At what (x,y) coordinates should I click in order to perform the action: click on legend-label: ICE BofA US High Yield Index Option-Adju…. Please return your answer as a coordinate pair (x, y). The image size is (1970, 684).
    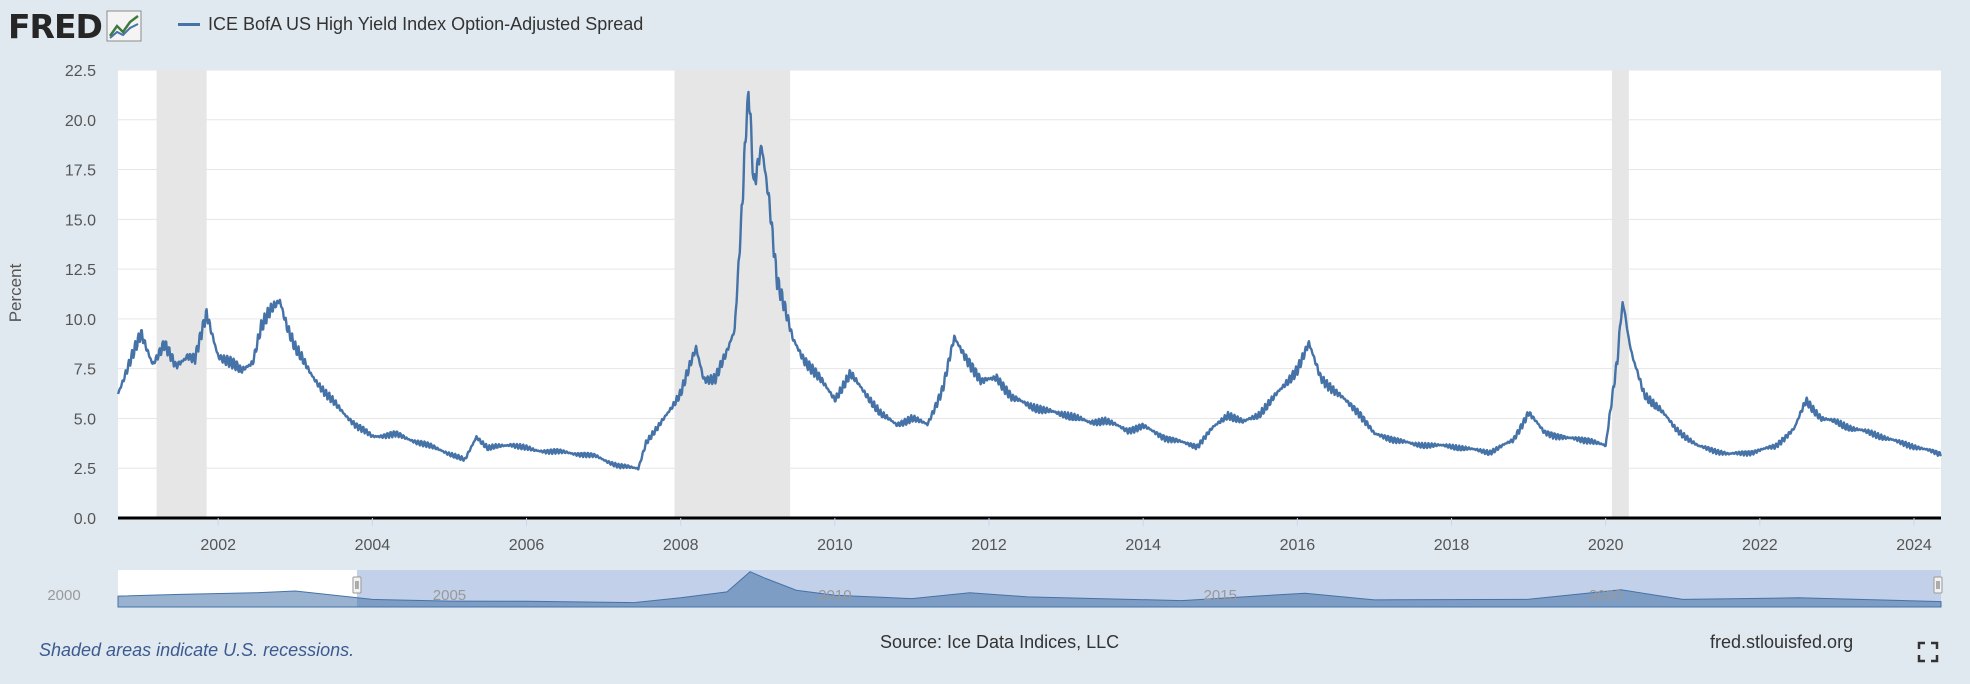
    Looking at the image, I should click on (426, 24).